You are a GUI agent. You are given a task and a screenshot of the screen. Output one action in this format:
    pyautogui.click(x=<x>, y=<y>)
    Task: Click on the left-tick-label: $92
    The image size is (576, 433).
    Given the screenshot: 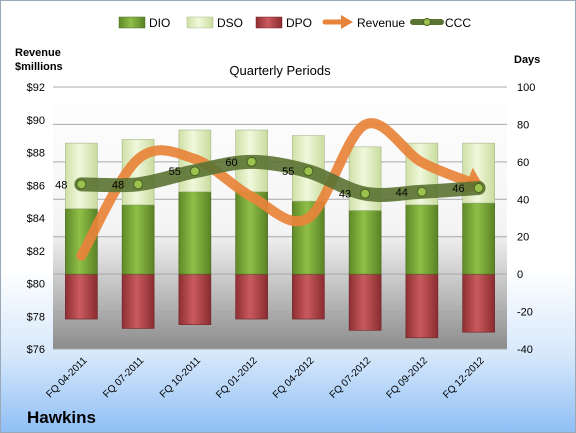 What is the action you would take?
    pyautogui.click(x=36, y=88)
    